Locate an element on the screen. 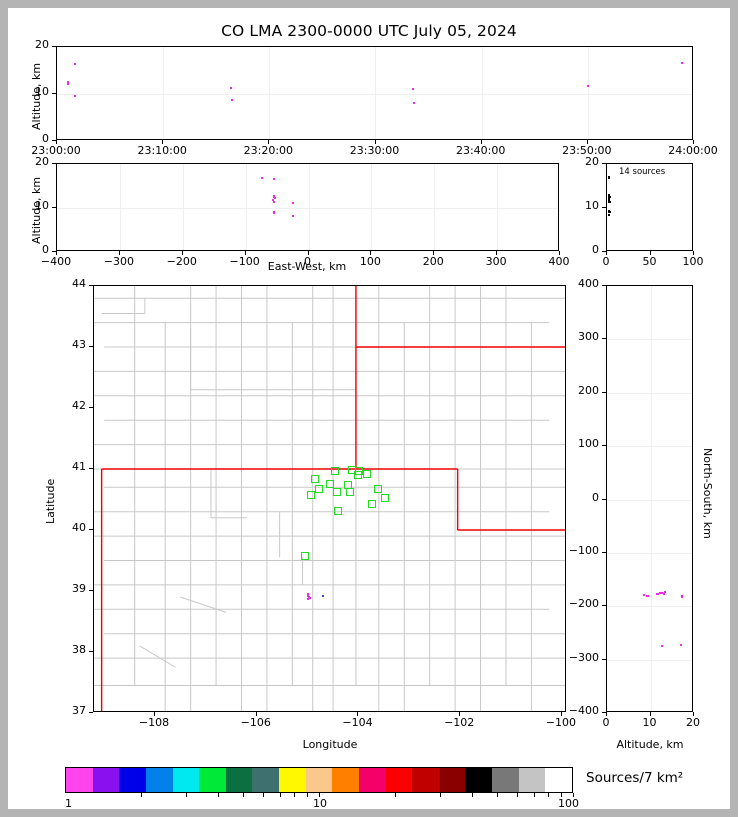 The height and width of the screenshot is (817, 738). ew-height-xtick: 300 is located at coordinates (496, 261).